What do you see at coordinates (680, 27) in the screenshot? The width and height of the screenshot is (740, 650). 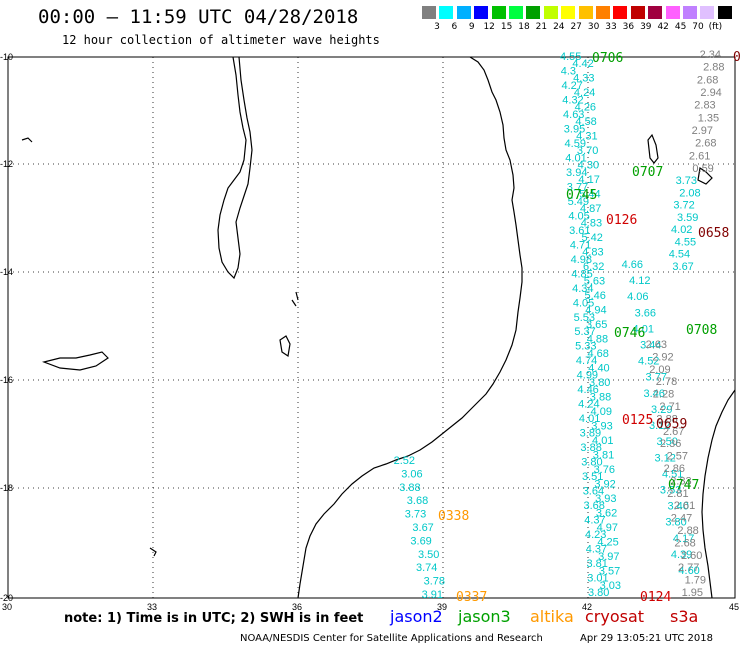 I see `scale-label: 45` at bounding box center [680, 27].